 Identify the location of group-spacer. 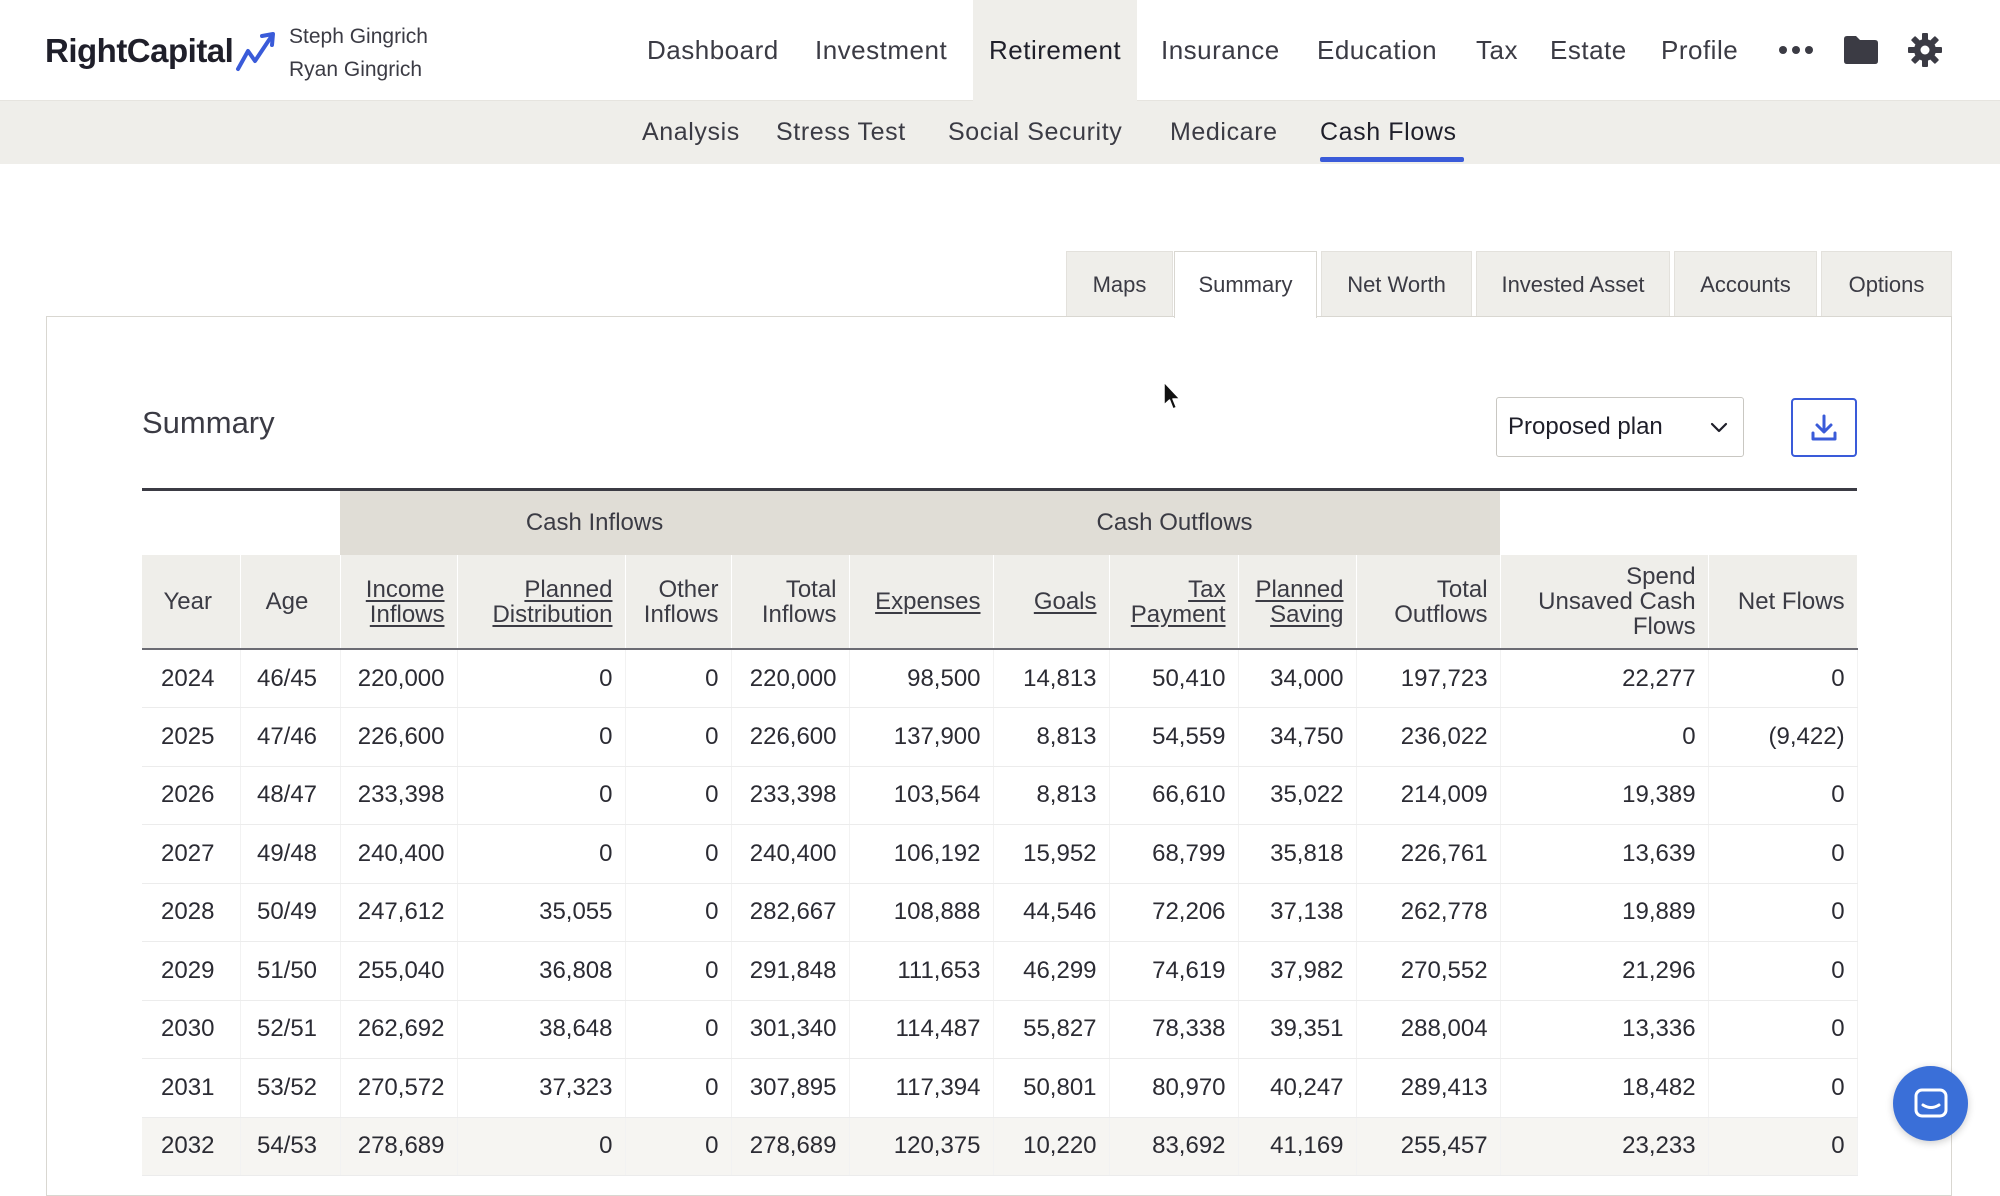
(241, 523).